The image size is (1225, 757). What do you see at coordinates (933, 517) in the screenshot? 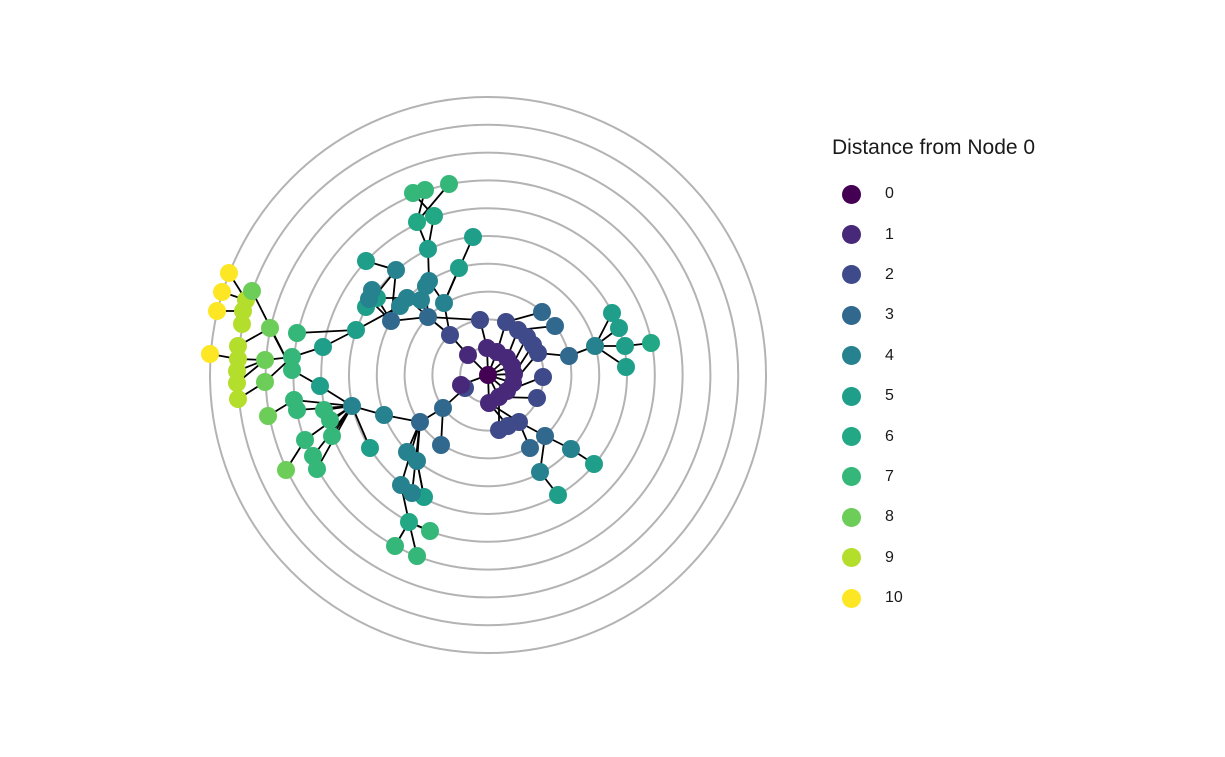
I see `legend-item: 8` at bounding box center [933, 517].